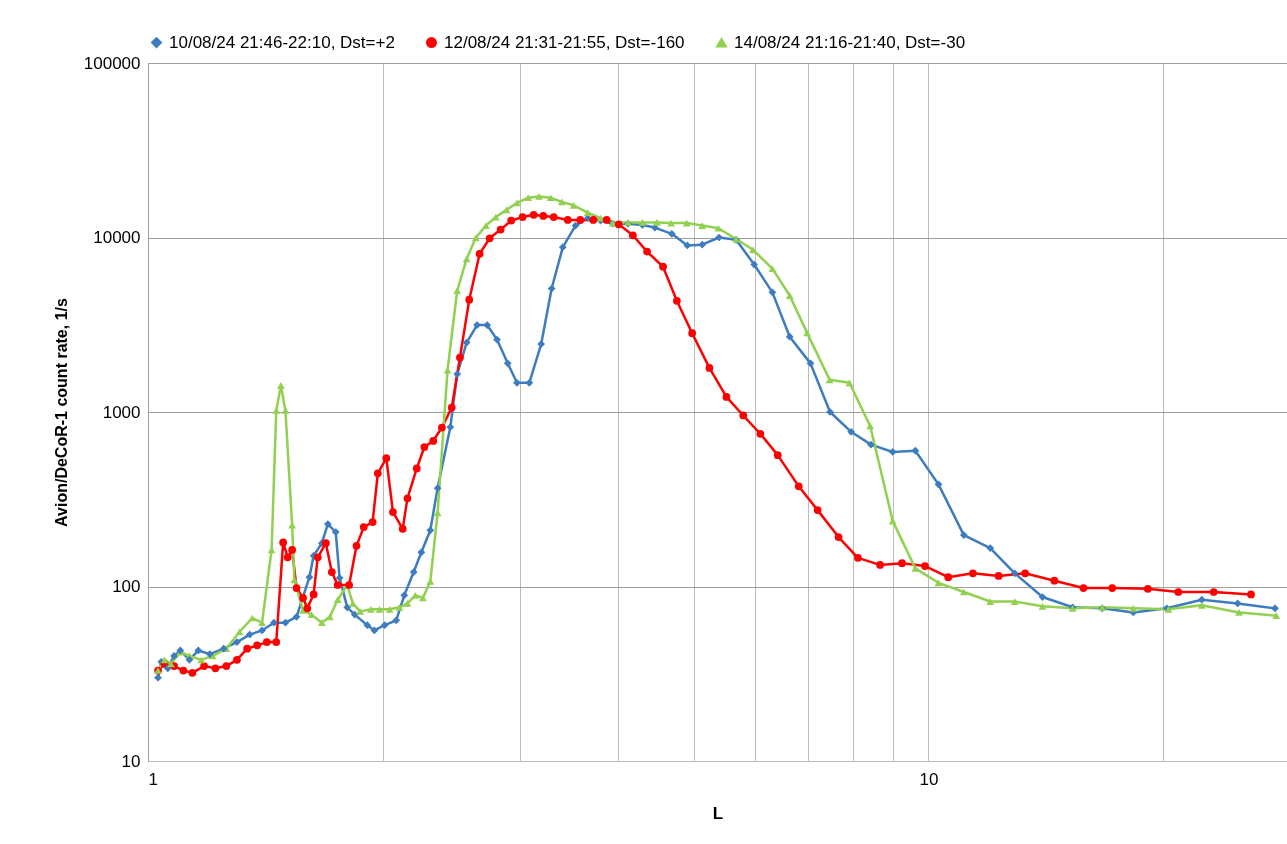 The height and width of the screenshot is (844, 1287). I want to click on y-tick-label: 10, so click(131, 761).